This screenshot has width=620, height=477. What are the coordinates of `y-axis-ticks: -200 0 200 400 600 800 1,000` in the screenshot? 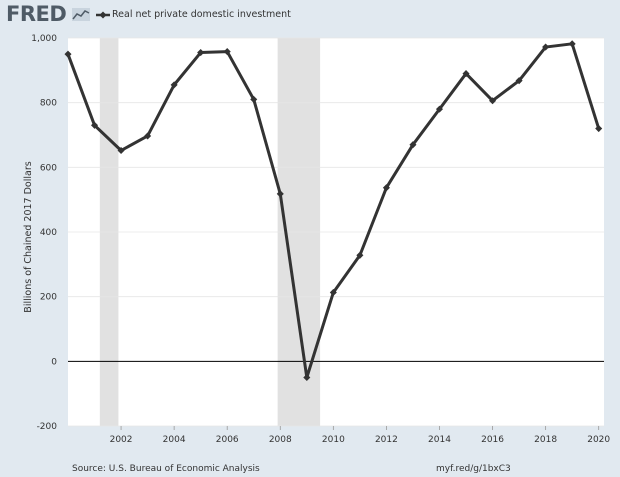 It's located at (44, 233).